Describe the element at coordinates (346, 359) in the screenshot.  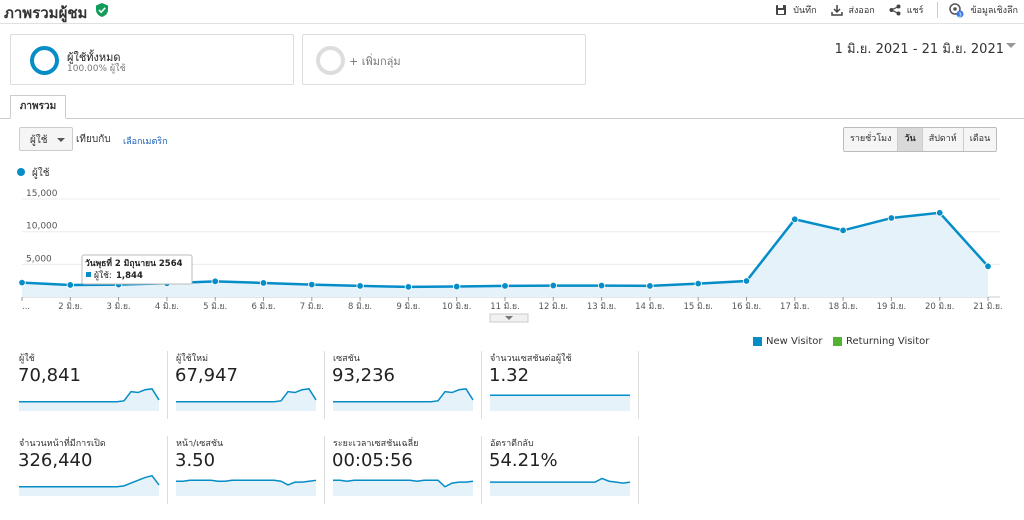
I see `metric-tile-label: เซสชัน` at that location.